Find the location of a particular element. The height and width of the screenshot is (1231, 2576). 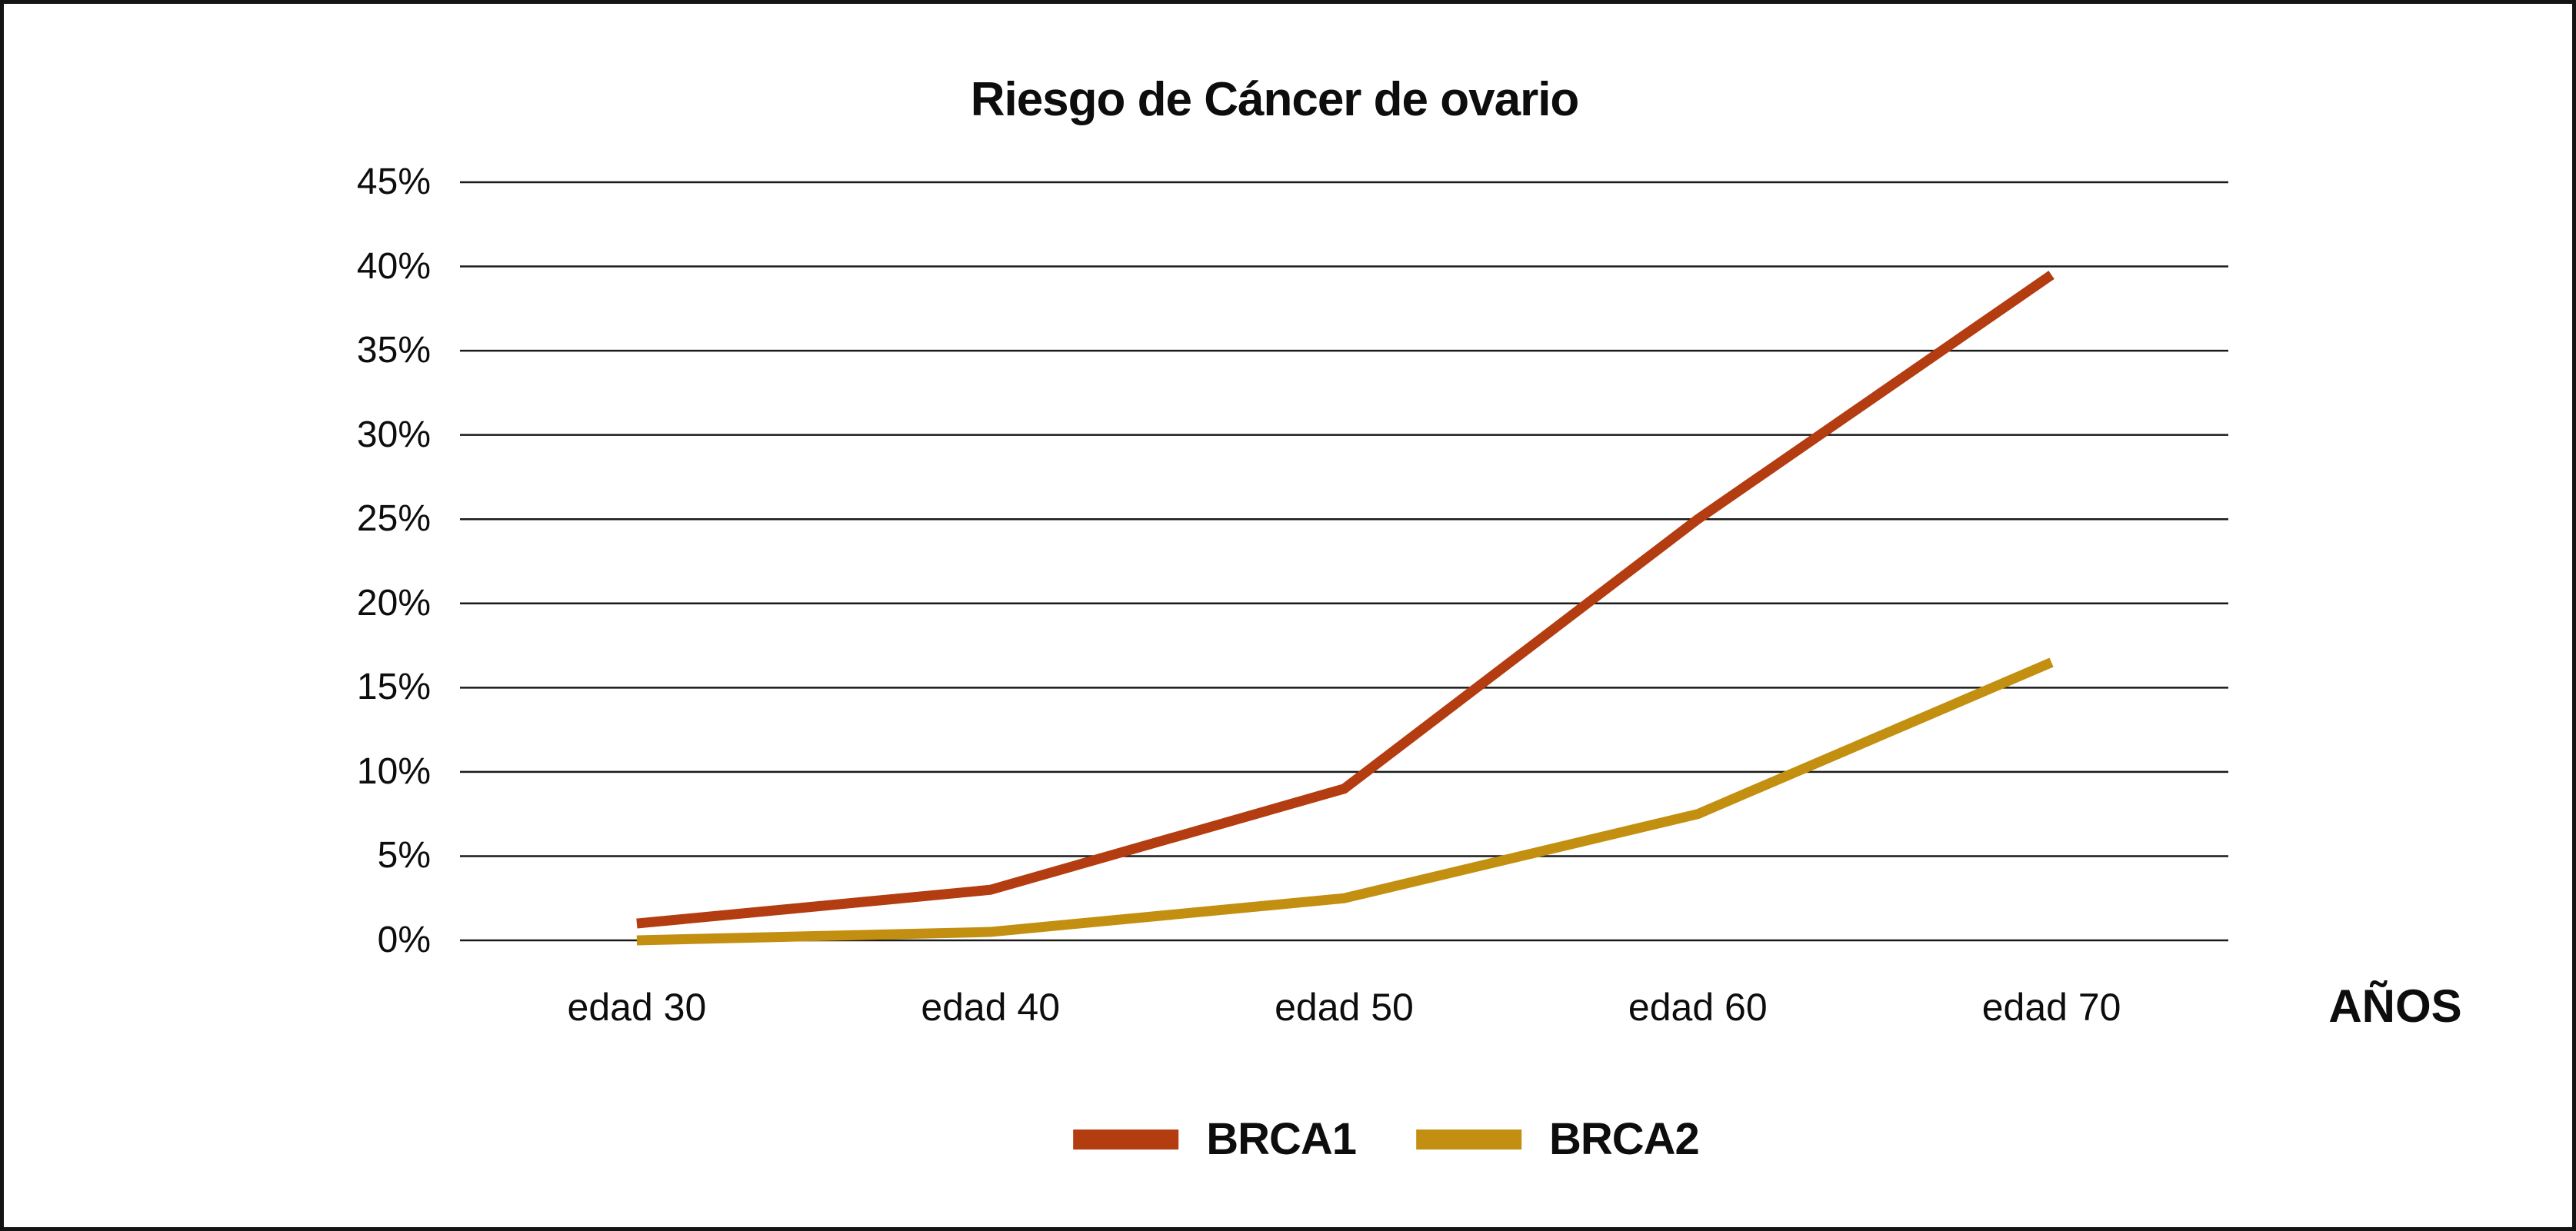

y-tick-label: 30% is located at coordinates (393, 434).